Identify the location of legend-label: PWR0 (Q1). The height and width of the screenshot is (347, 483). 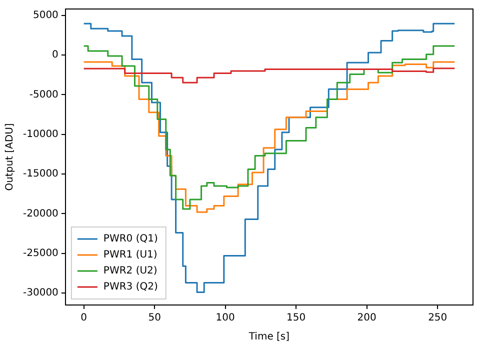
(130, 239).